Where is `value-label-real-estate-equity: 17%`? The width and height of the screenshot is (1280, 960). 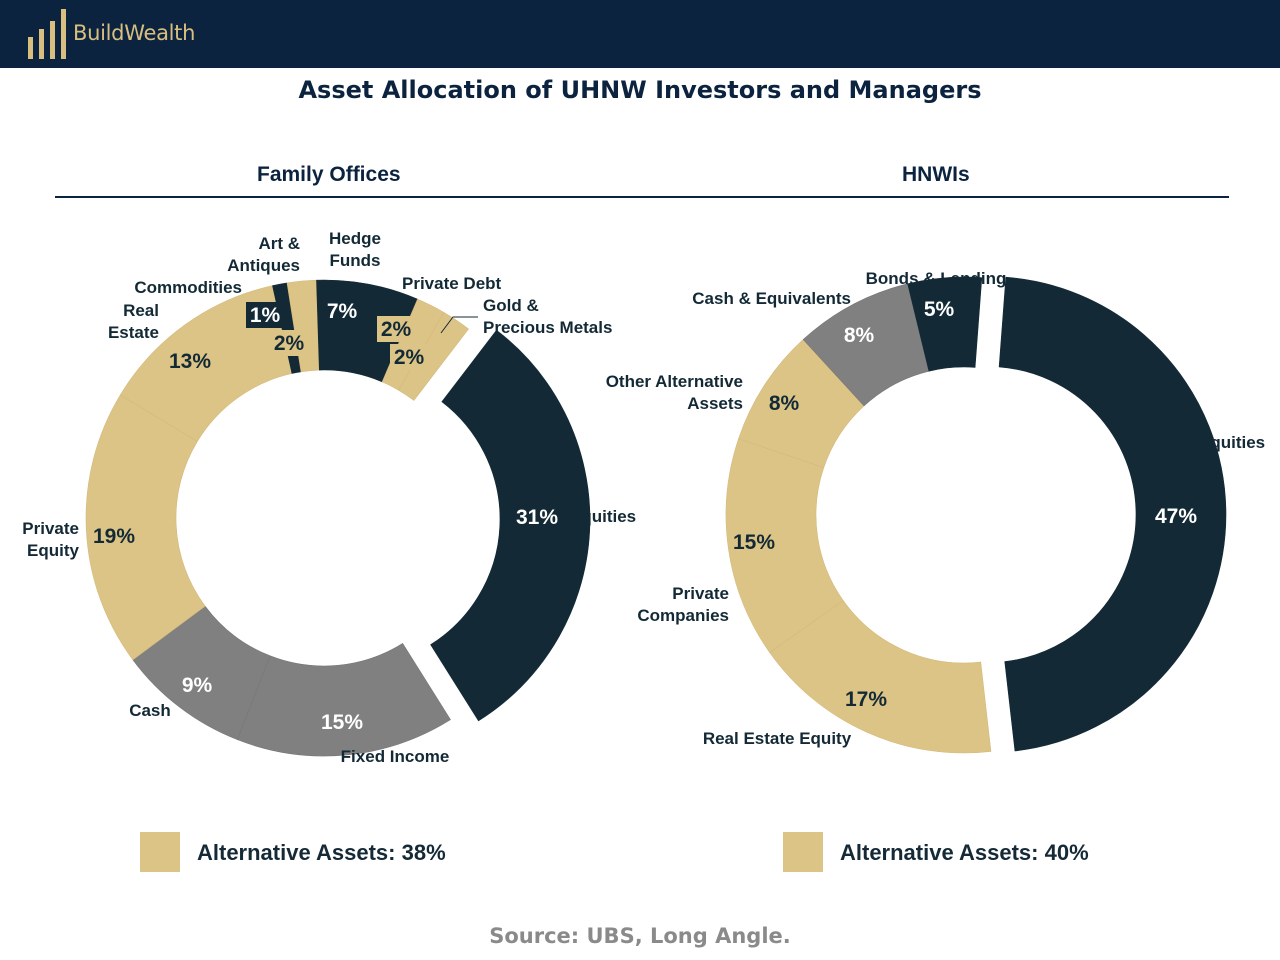 value-label-real-estate-equity: 17% is located at coordinates (866, 699).